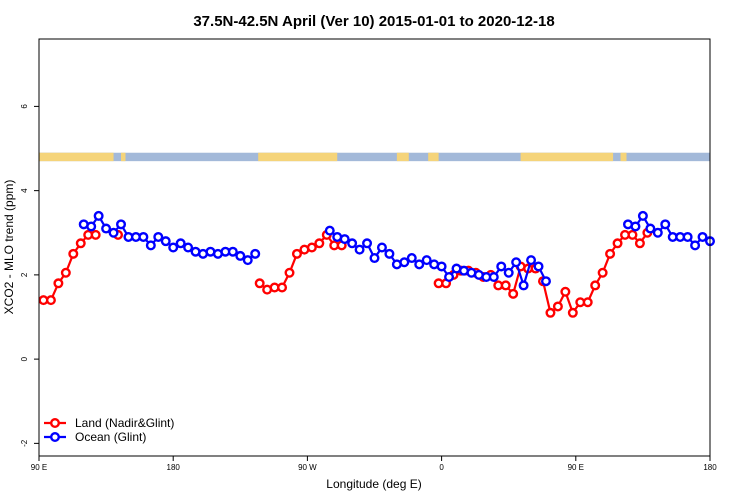 The width and height of the screenshot is (750, 500). What do you see at coordinates (24, 274) in the screenshot?
I see `y-tick-label: 2` at bounding box center [24, 274].